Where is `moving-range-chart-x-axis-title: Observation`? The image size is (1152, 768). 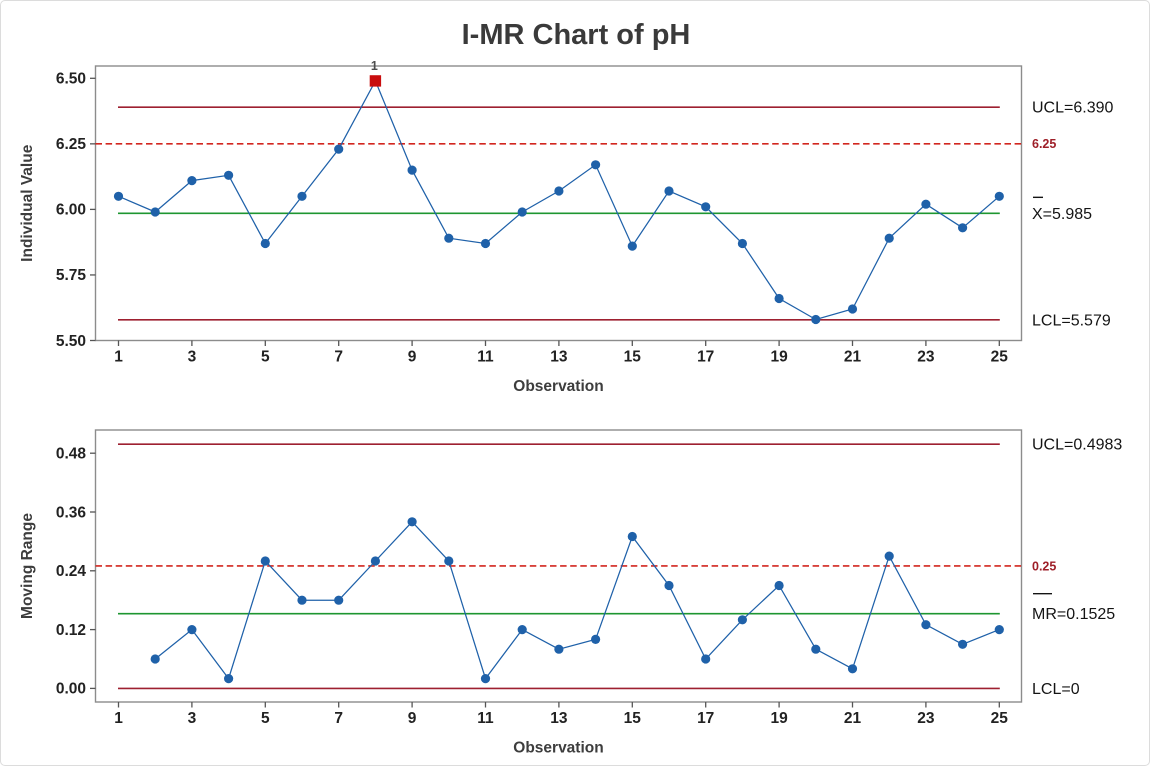
moving-range-chart-x-axis-title: Observation is located at coordinates (558, 748).